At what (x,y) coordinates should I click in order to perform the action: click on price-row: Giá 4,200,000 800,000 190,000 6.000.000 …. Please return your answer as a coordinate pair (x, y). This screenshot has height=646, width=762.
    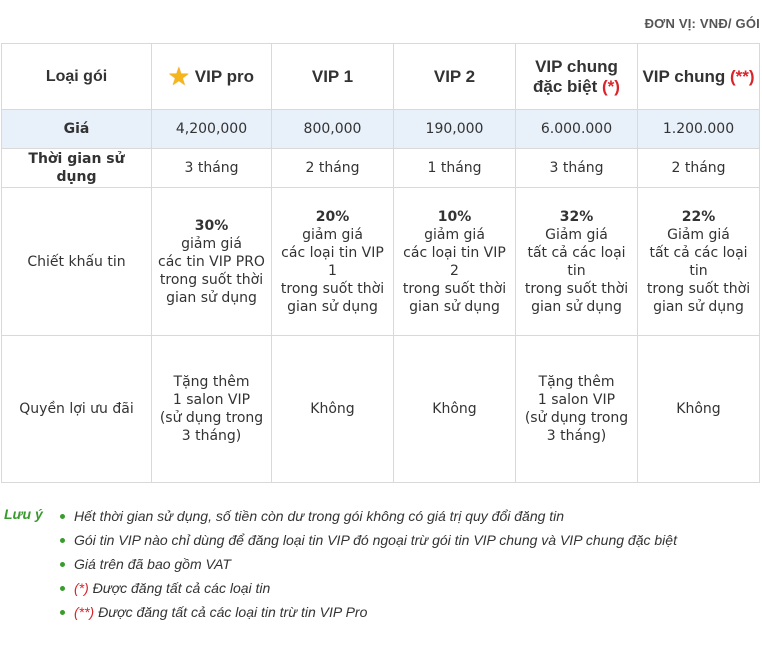
    Looking at the image, I should click on (380, 129).